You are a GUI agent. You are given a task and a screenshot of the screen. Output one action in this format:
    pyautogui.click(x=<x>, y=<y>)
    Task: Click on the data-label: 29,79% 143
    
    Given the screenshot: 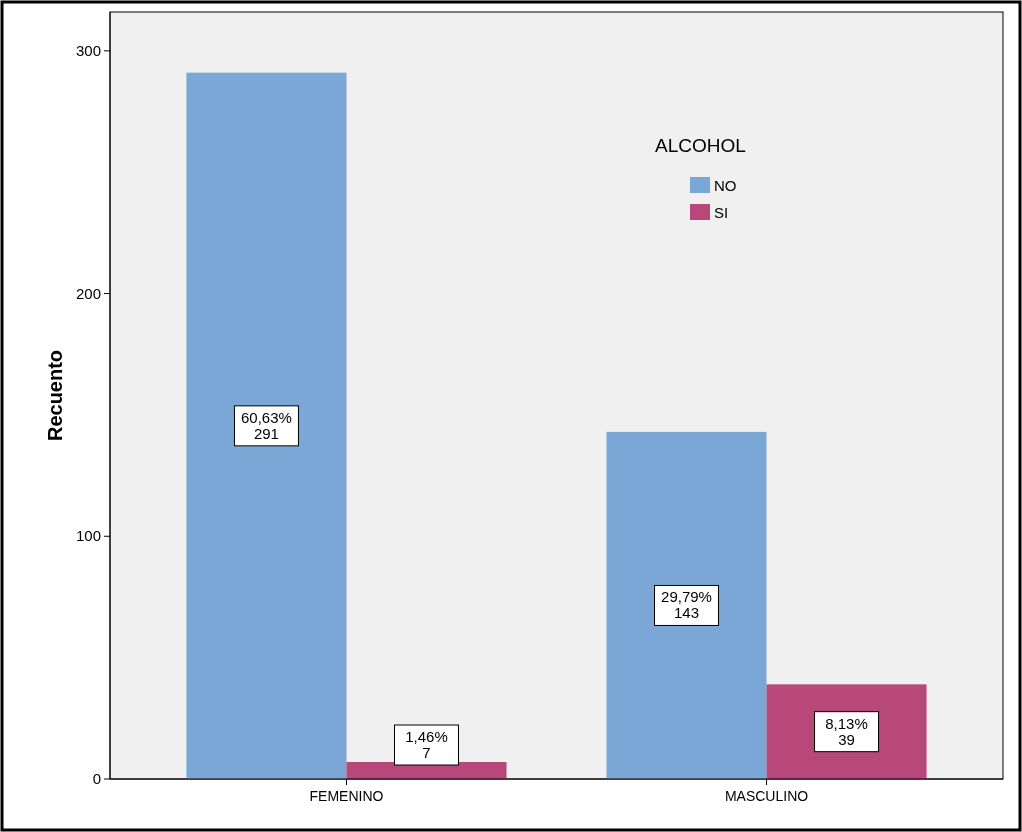 What is the action you would take?
    pyautogui.click(x=686, y=605)
    